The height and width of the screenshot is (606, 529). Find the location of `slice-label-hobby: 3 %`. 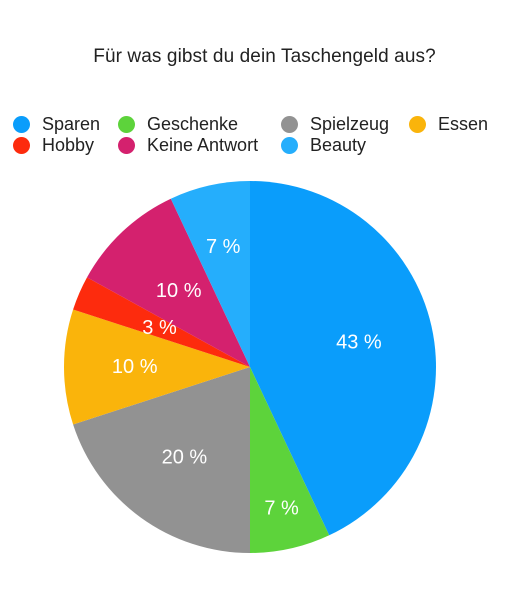

slice-label-hobby: 3 % is located at coordinates (159, 328).